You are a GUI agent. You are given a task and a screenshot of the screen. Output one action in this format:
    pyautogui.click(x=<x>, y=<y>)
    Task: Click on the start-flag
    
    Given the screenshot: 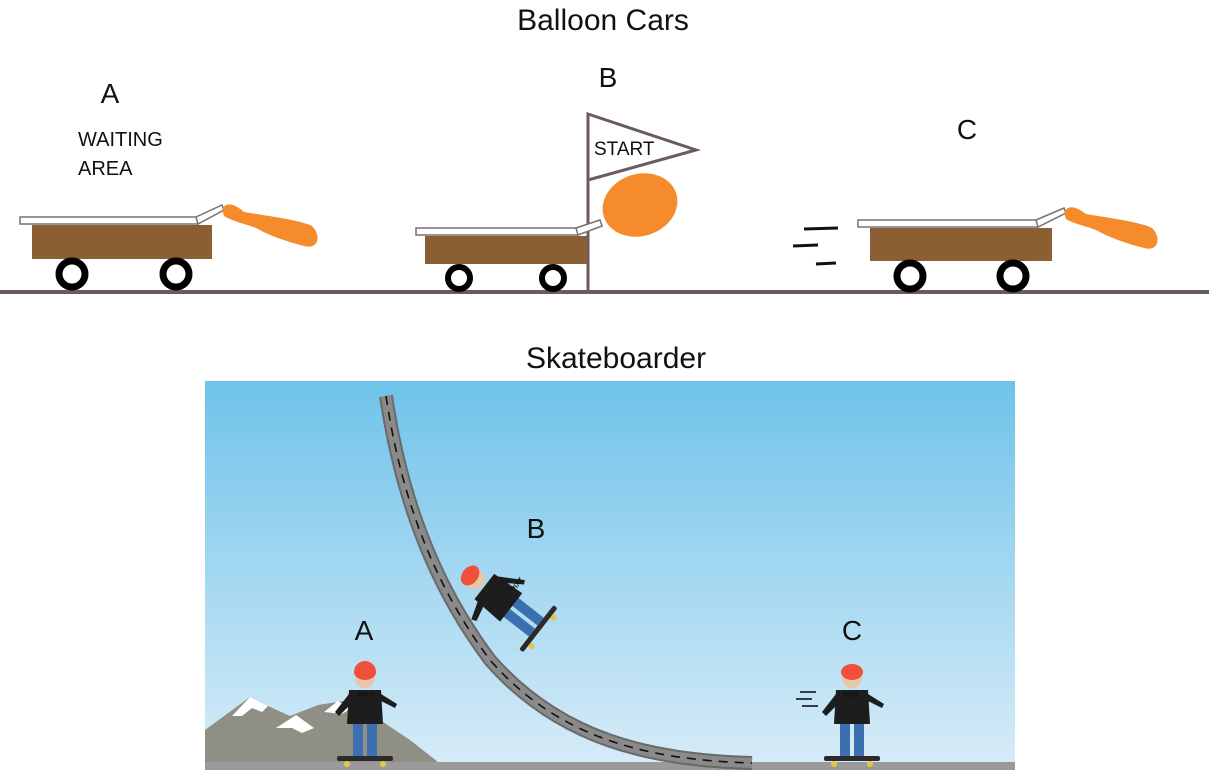 What is the action you would take?
    pyautogui.click(x=644, y=146)
    